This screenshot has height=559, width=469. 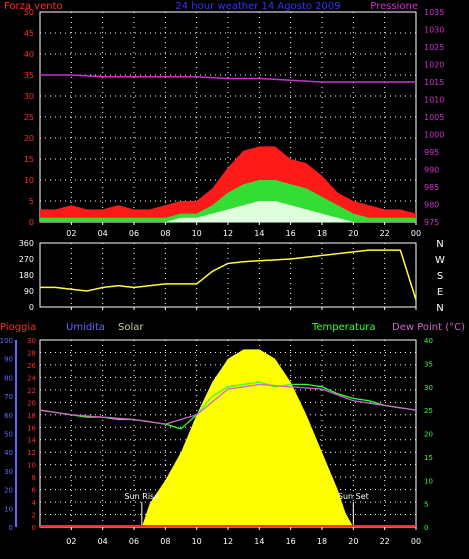 What do you see at coordinates (8, 435) in the screenshot?
I see `humidity-ytick-label: 50` at bounding box center [8, 435].